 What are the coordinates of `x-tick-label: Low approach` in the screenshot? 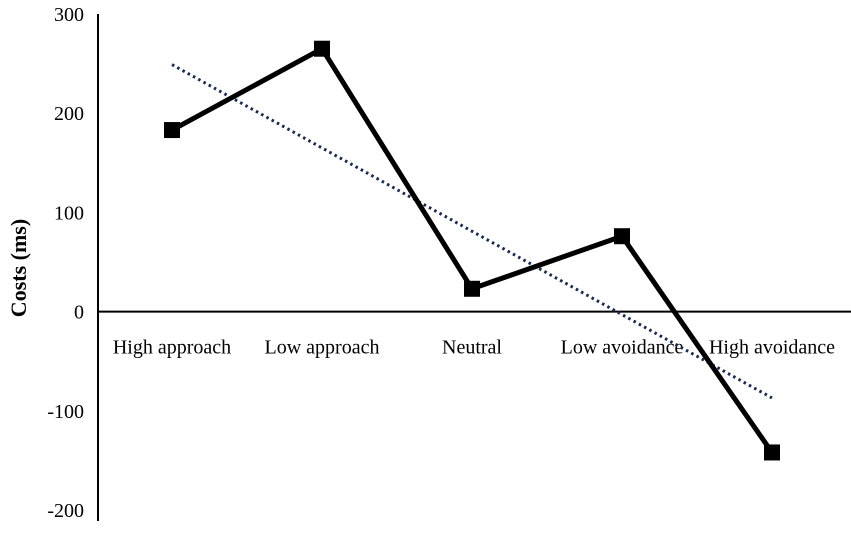 It's located at (322, 348).